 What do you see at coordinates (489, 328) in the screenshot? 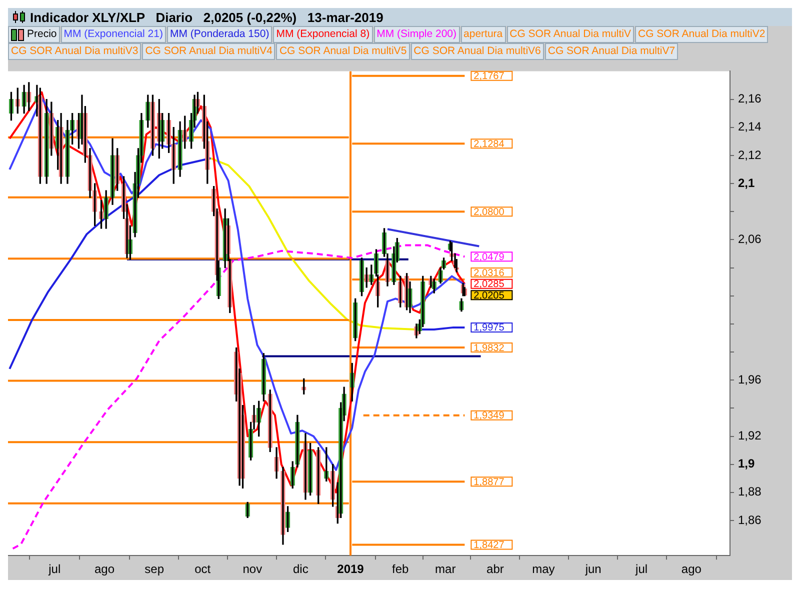
I see `data-label: 1,9975` at bounding box center [489, 328].